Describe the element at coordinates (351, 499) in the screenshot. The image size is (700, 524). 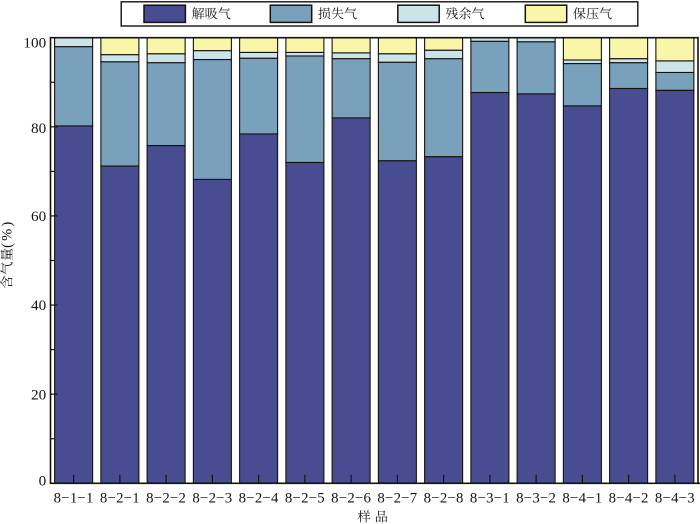
I see `svg-text: 8−2−6` at that location.